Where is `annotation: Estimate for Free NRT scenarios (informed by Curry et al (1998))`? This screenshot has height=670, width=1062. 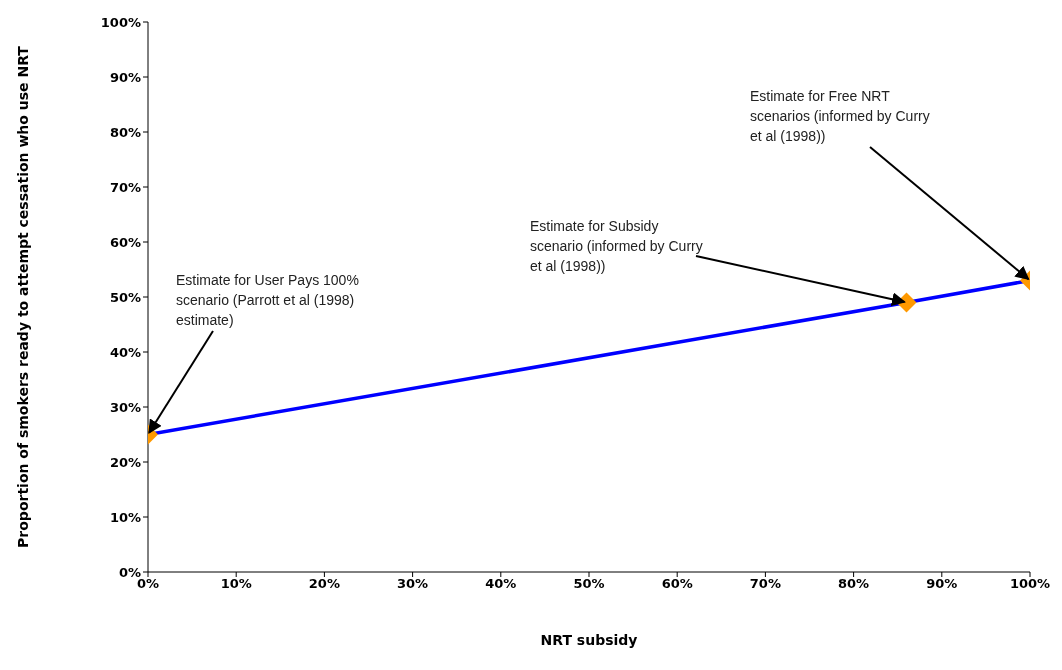 annotation: Estimate for Free NRT scenarios (informed by Curry et al (1998)) is located at coordinates (840, 116).